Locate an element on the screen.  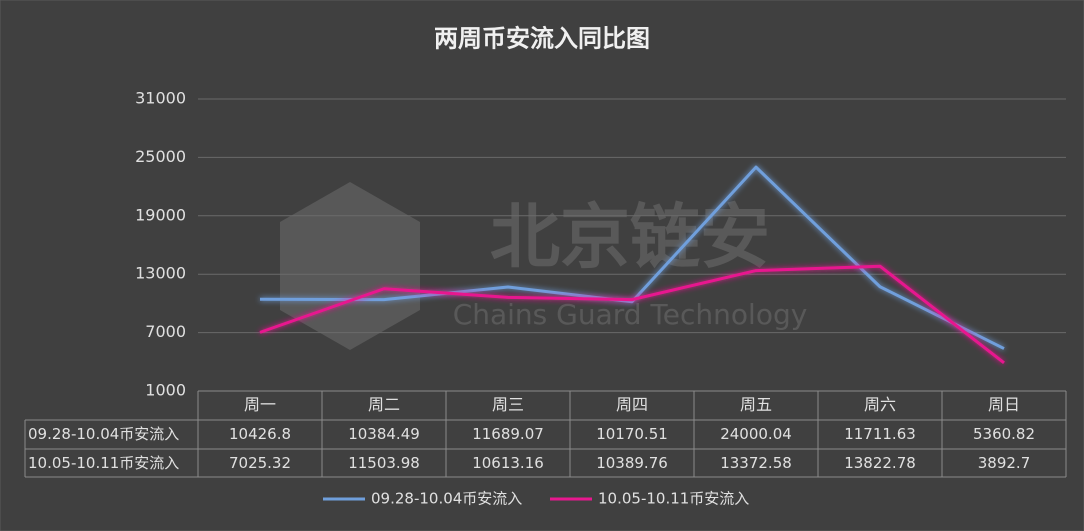
x-tick-label: 周日 is located at coordinates (1004, 404).